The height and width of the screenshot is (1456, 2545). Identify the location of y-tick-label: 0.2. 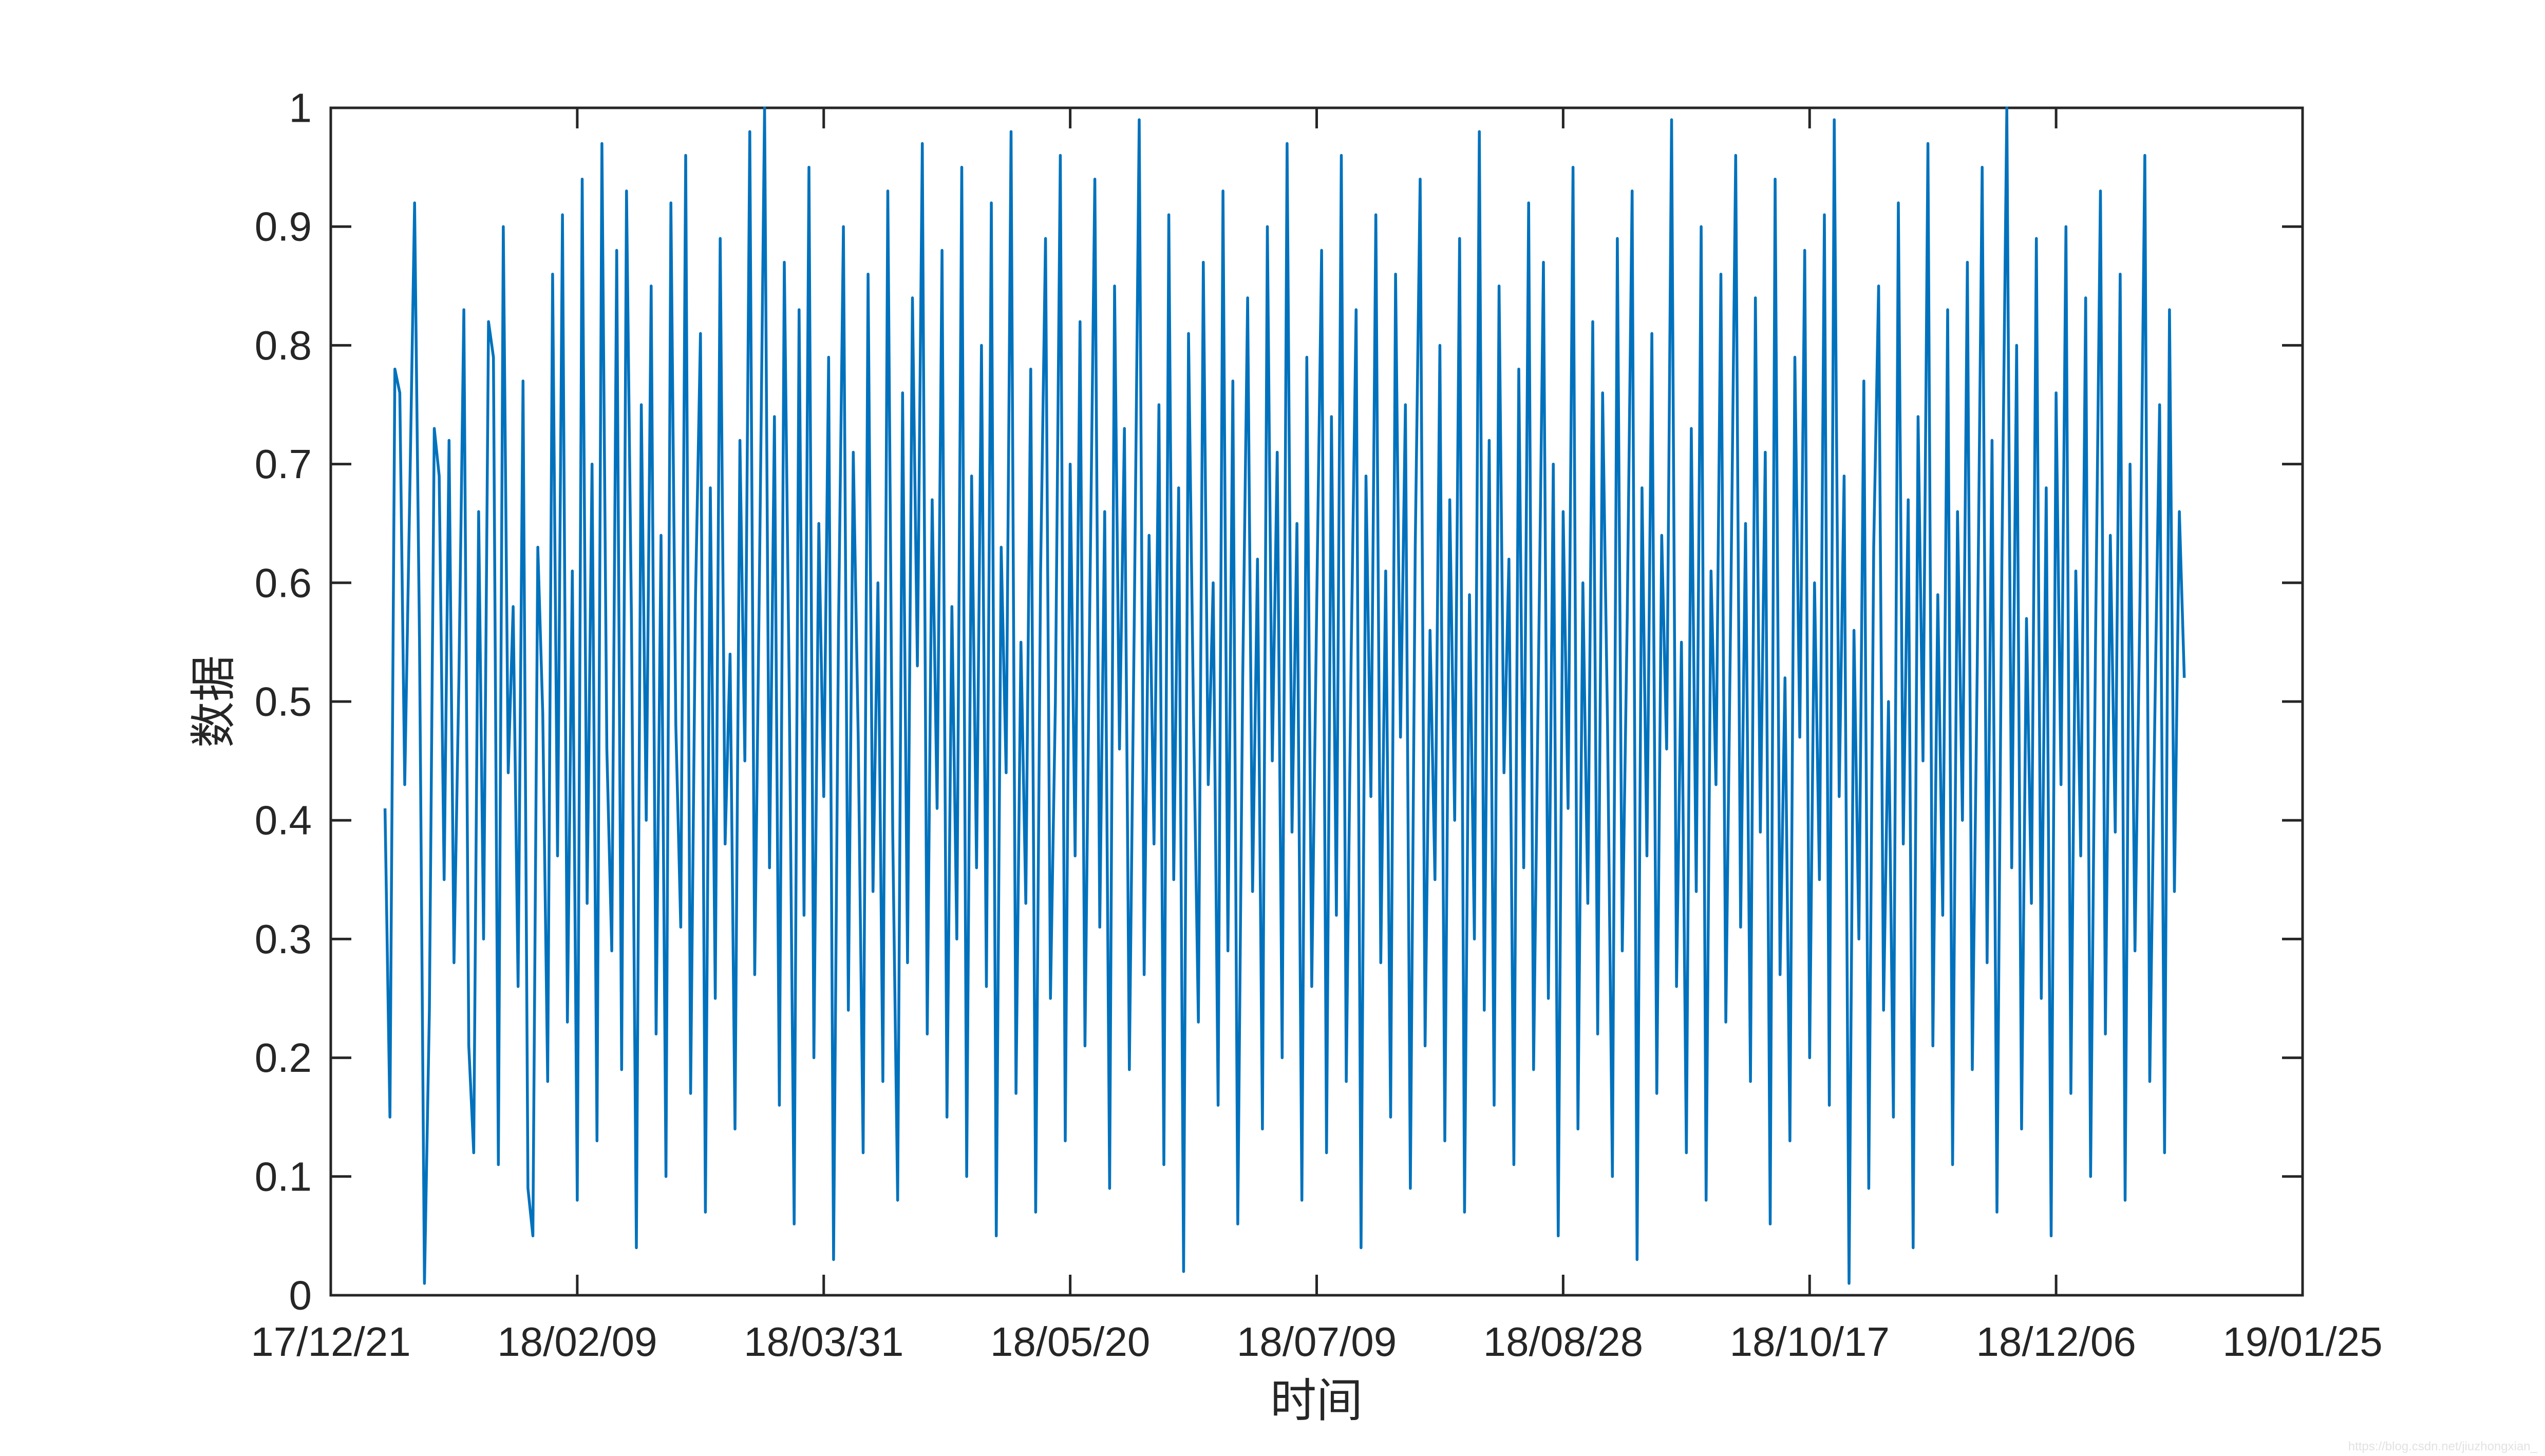
(284, 1058).